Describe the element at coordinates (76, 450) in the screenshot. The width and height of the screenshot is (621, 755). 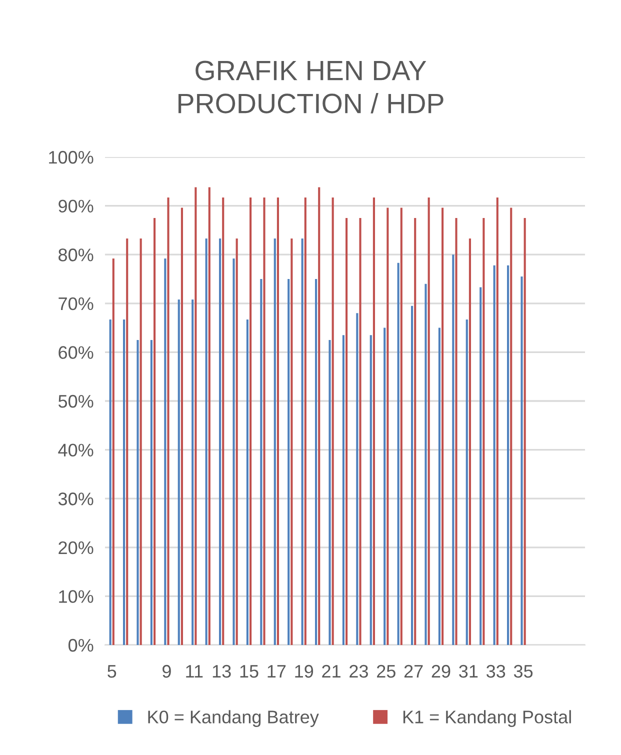
I see `y-tick-label: 40%` at that location.